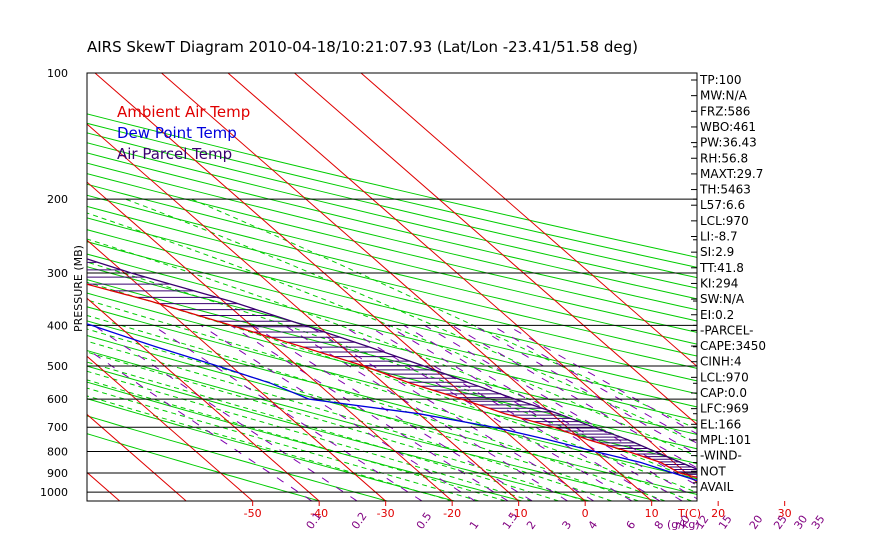 The width and height of the screenshot is (870, 560). What do you see at coordinates (718, 513) in the screenshot?
I see `temp-label-bottom: 20` at bounding box center [718, 513].